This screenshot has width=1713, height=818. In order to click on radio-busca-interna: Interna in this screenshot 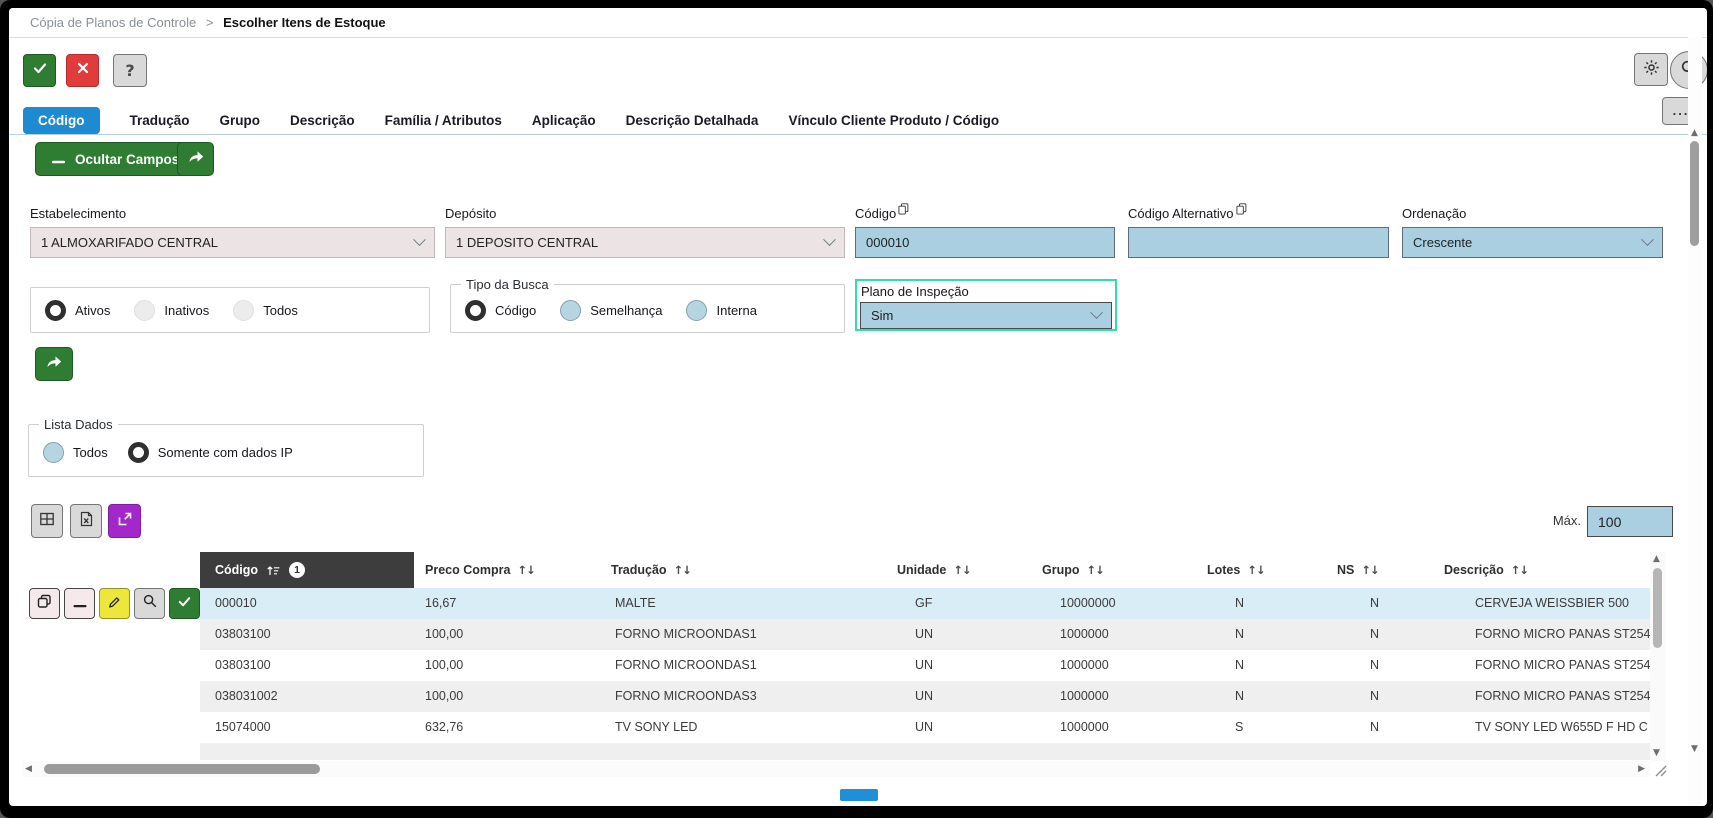, I will do `click(721, 310)`.